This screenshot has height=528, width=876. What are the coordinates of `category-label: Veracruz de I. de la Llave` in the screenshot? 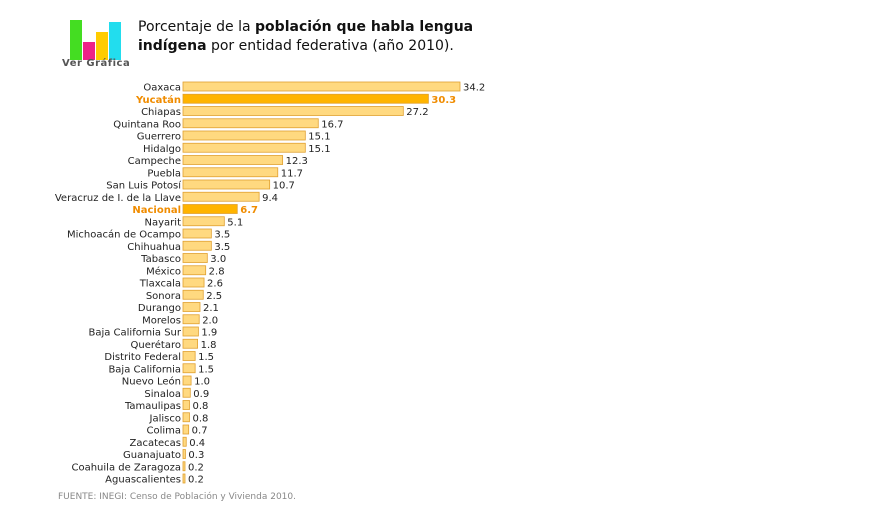 It's located at (118, 198).